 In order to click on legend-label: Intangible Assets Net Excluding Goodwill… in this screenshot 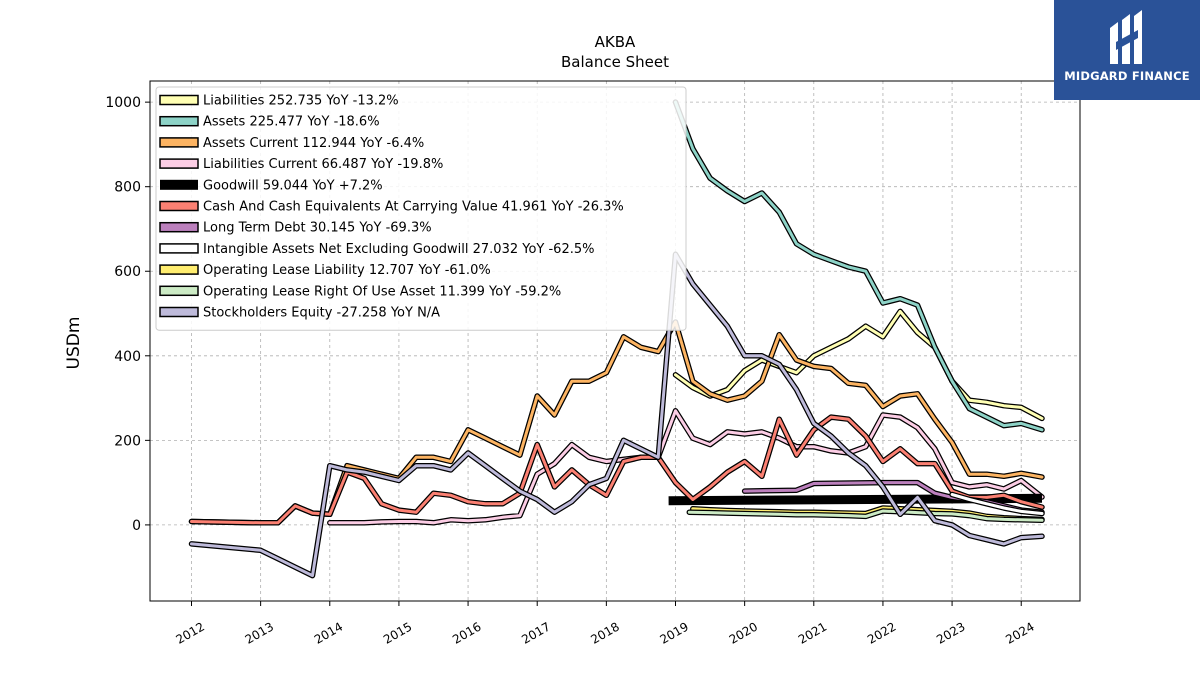, I will do `click(398, 249)`.